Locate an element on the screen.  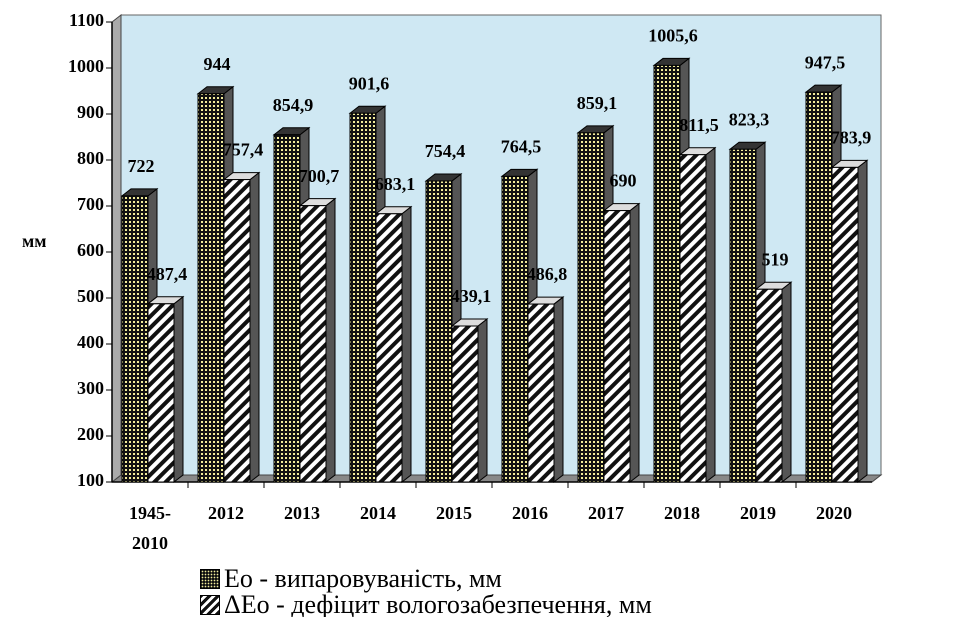
x-tick-label: 2020 is located at coordinates (834, 513).